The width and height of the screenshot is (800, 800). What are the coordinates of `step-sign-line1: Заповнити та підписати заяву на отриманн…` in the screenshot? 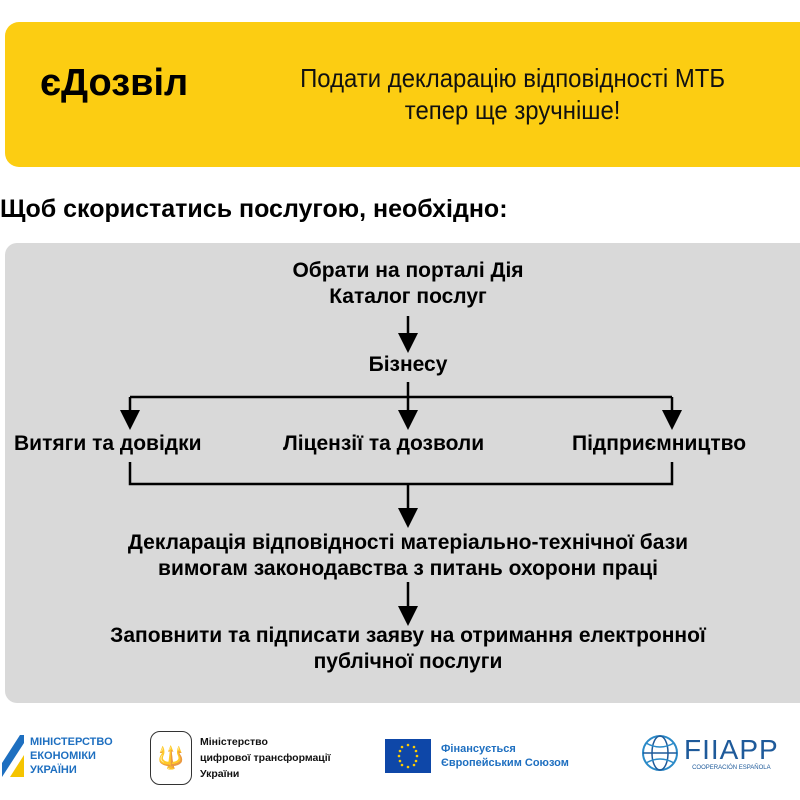 It's located at (408, 635).